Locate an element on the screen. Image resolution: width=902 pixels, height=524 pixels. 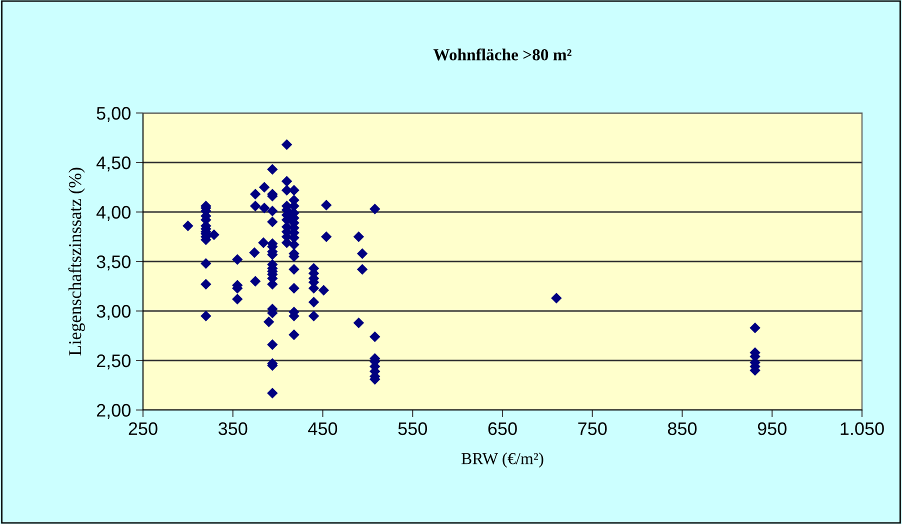
chart-title: Wohnfläche >80 m² is located at coordinates (502, 54).